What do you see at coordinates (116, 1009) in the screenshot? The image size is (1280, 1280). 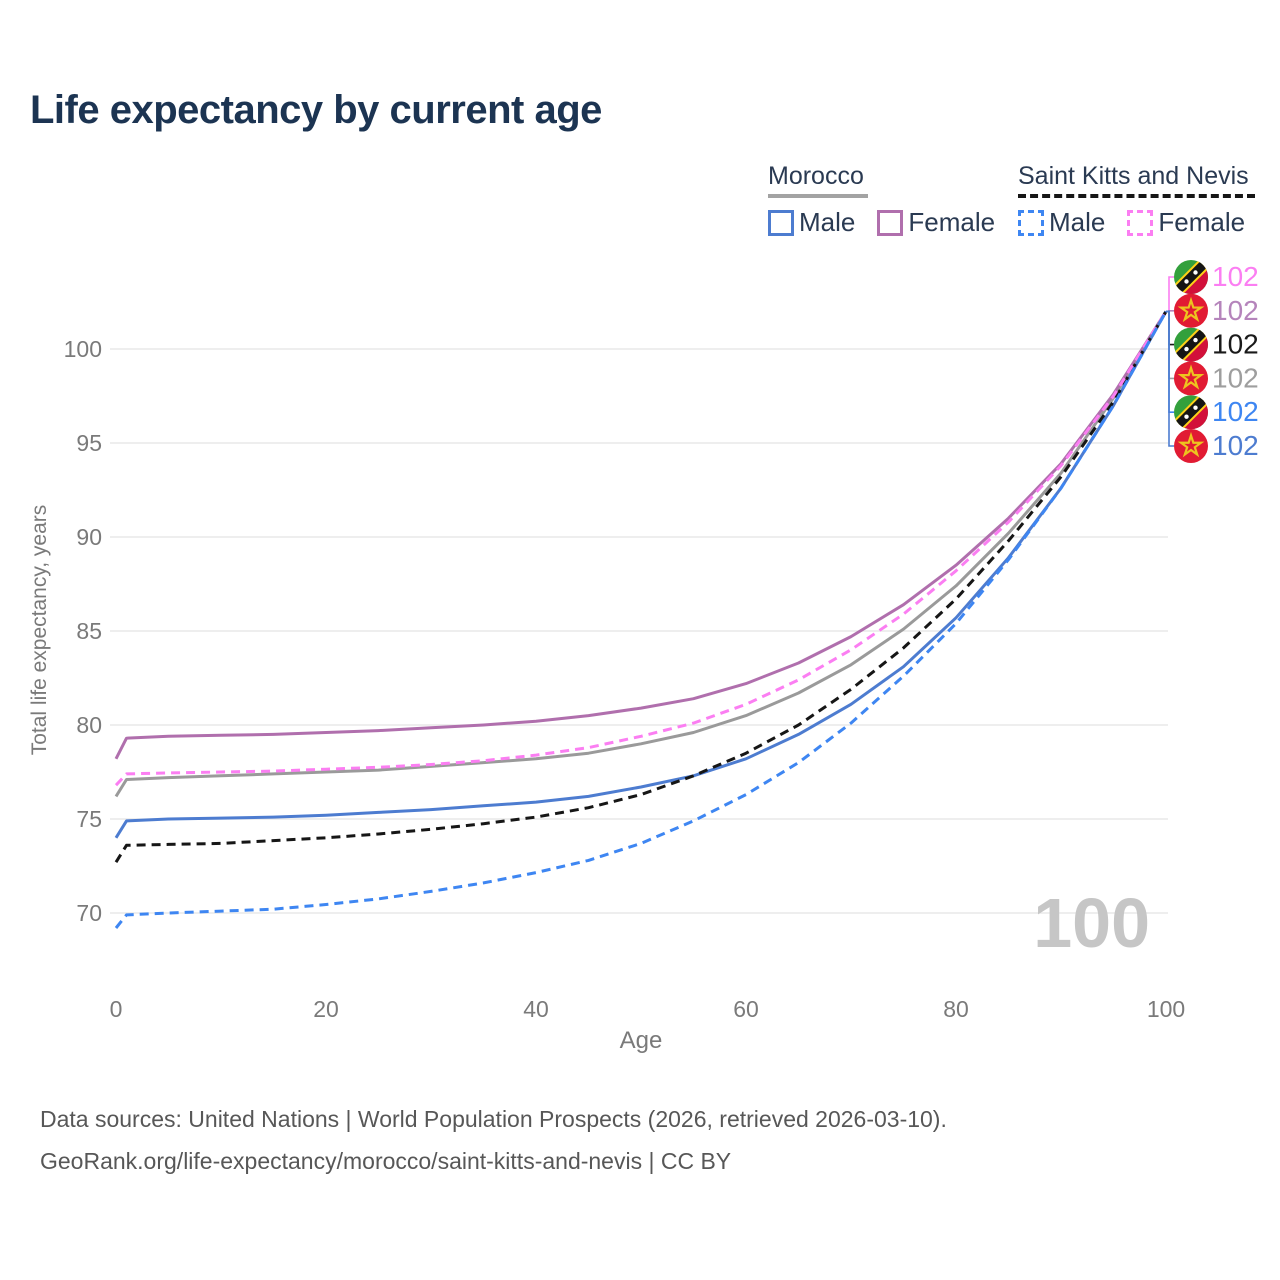 I see `x-tick-0: 0` at bounding box center [116, 1009].